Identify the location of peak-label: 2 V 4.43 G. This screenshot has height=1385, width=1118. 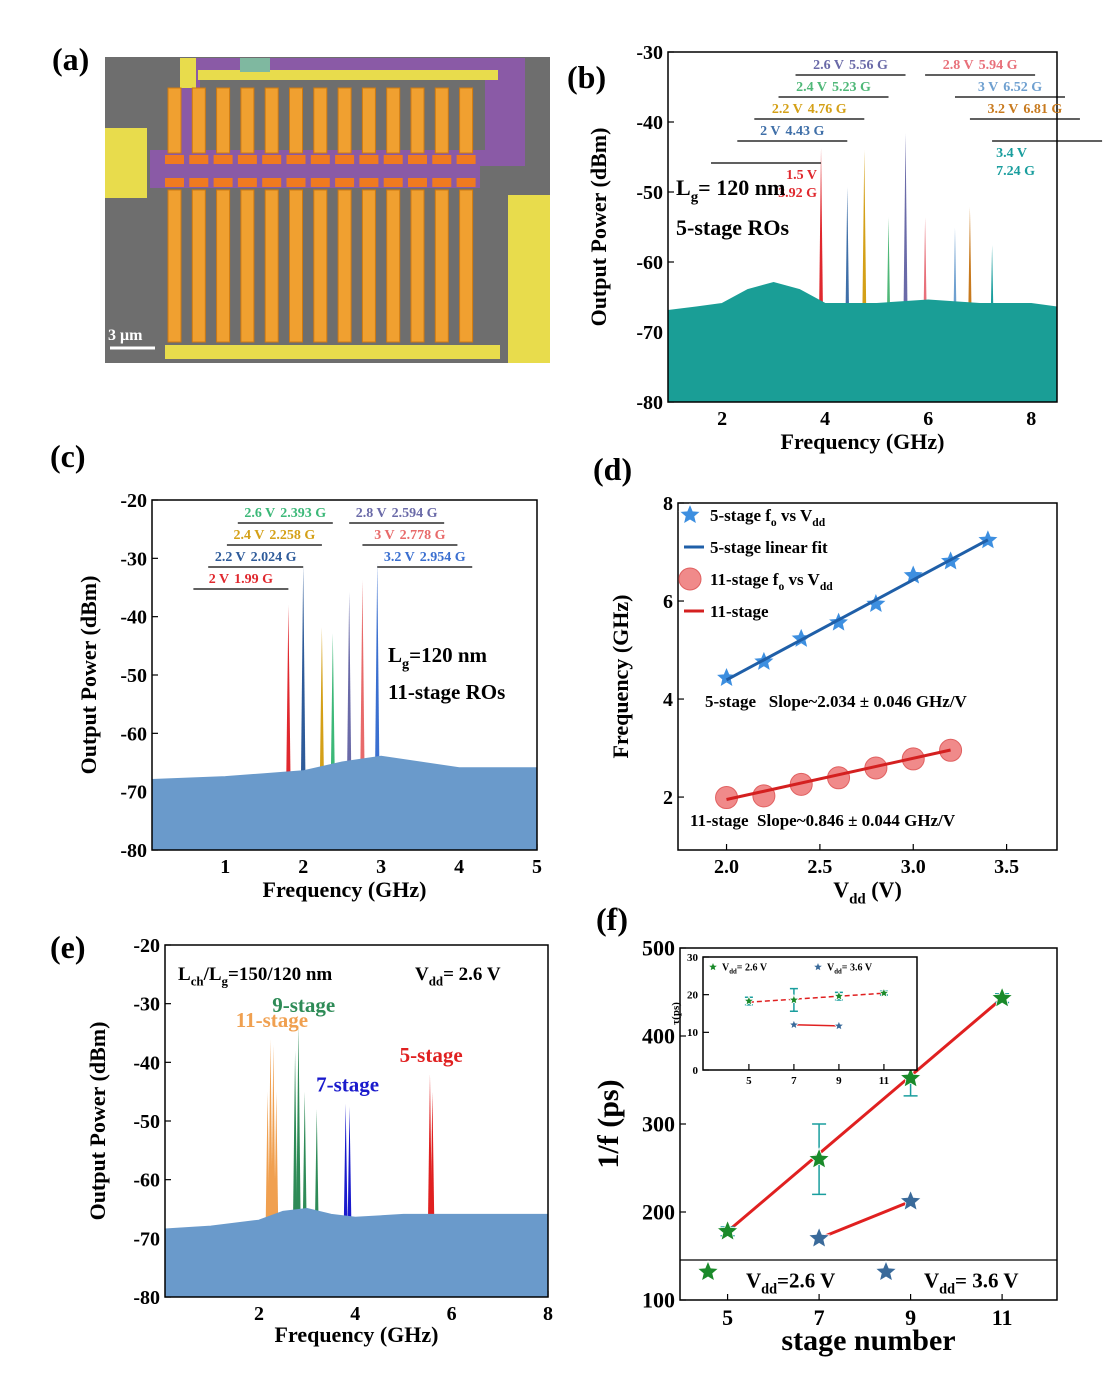
(792, 131).